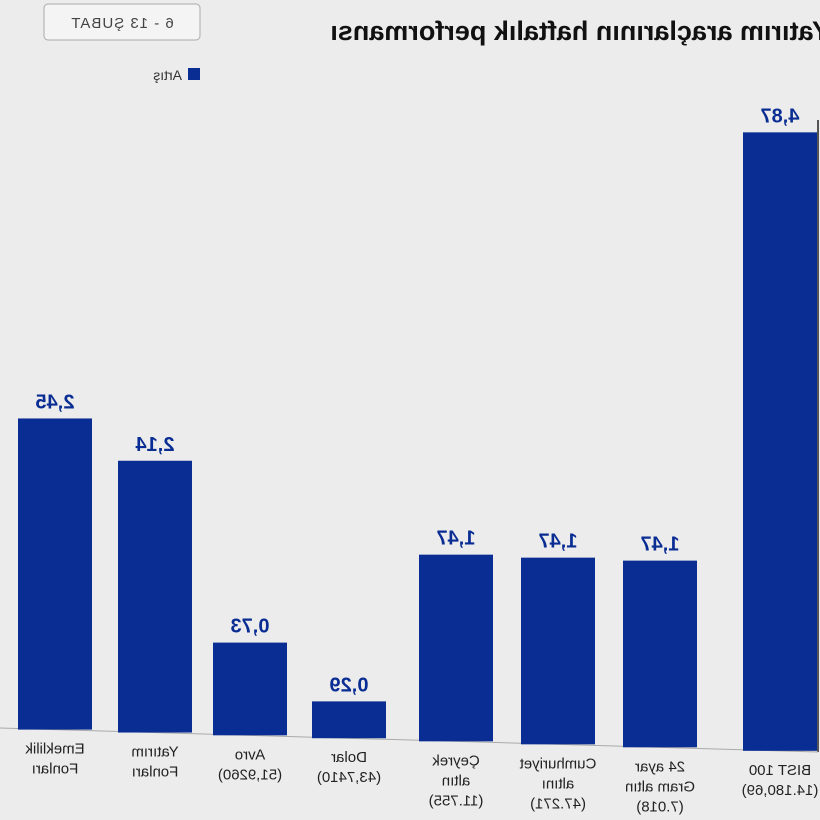 This screenshot has width=820, height=820. What do you see at coordinates (780, 770) in the screenshot?
I see `category-label: BIST 100` at bounding box center [780, 770].